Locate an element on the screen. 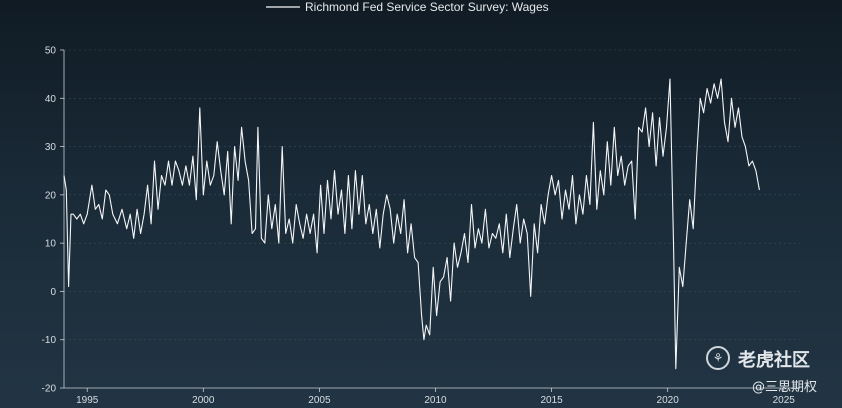  x-axis-tick-labels: 1995 2000 2005 2010 2015 2020 2025 is located at coordinates (435, 400).